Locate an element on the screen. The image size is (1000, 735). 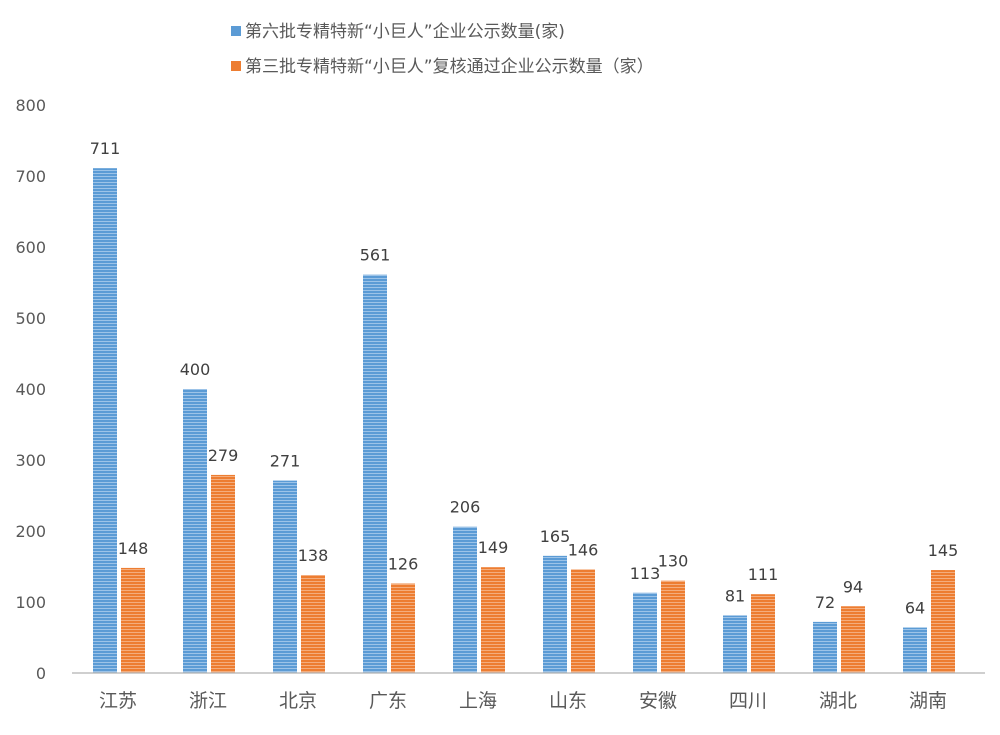
x-tick-label: 湖北 is located at coordinates (838, 701).